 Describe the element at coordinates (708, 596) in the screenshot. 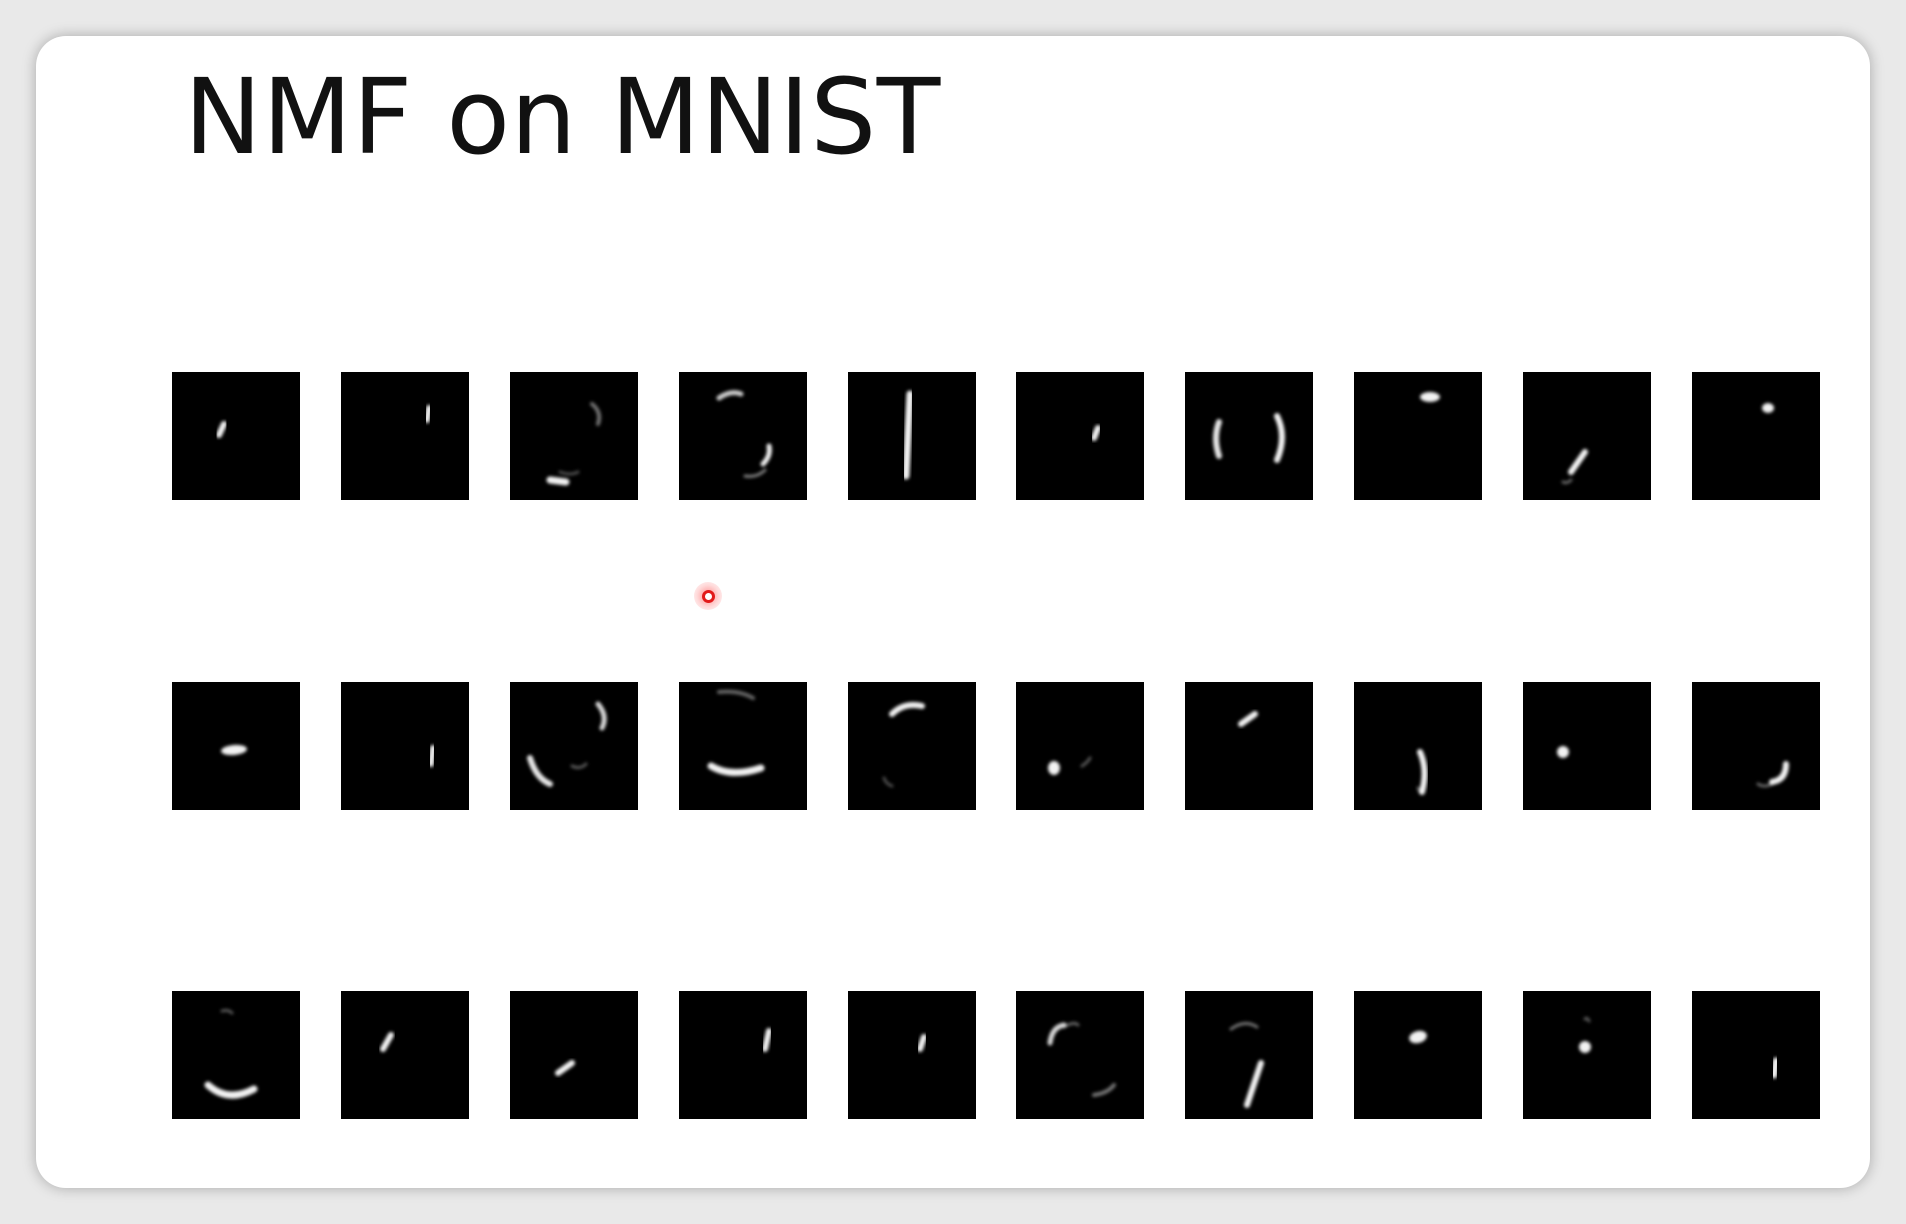

I see `laser-pointer-icon` at that location.